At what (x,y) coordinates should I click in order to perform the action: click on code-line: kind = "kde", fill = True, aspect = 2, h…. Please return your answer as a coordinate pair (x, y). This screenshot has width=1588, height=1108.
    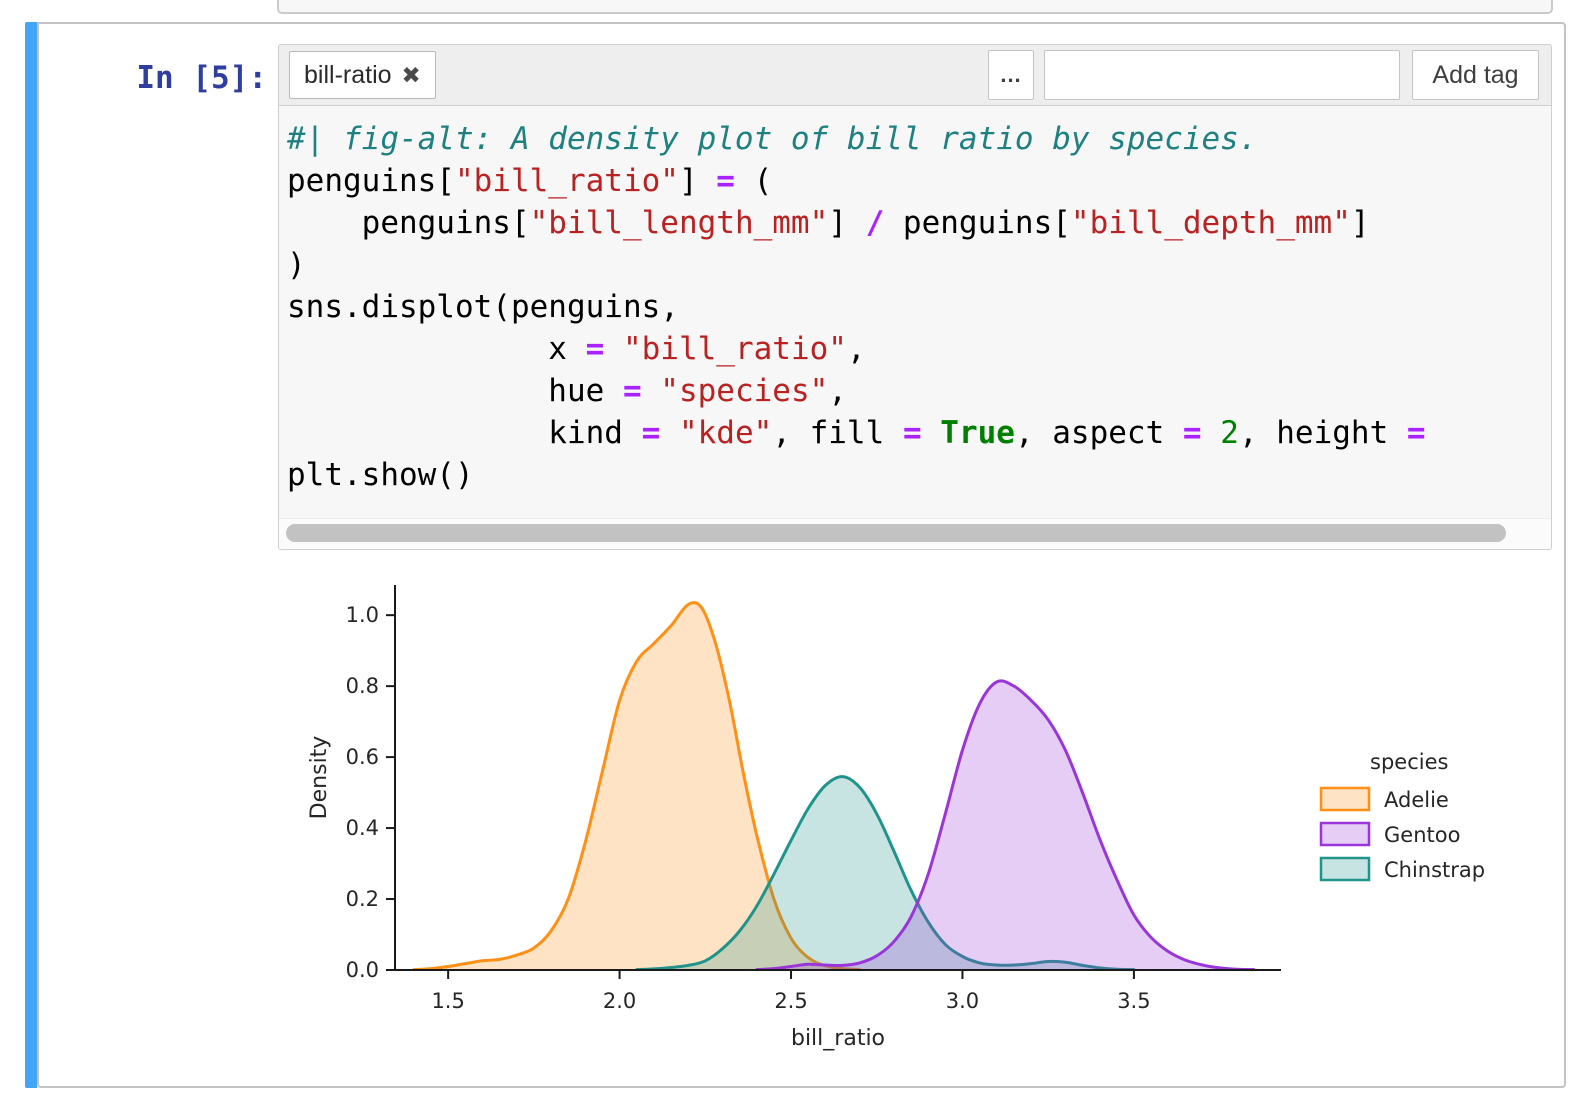
    Looking at the image, I should click on (856, 433).